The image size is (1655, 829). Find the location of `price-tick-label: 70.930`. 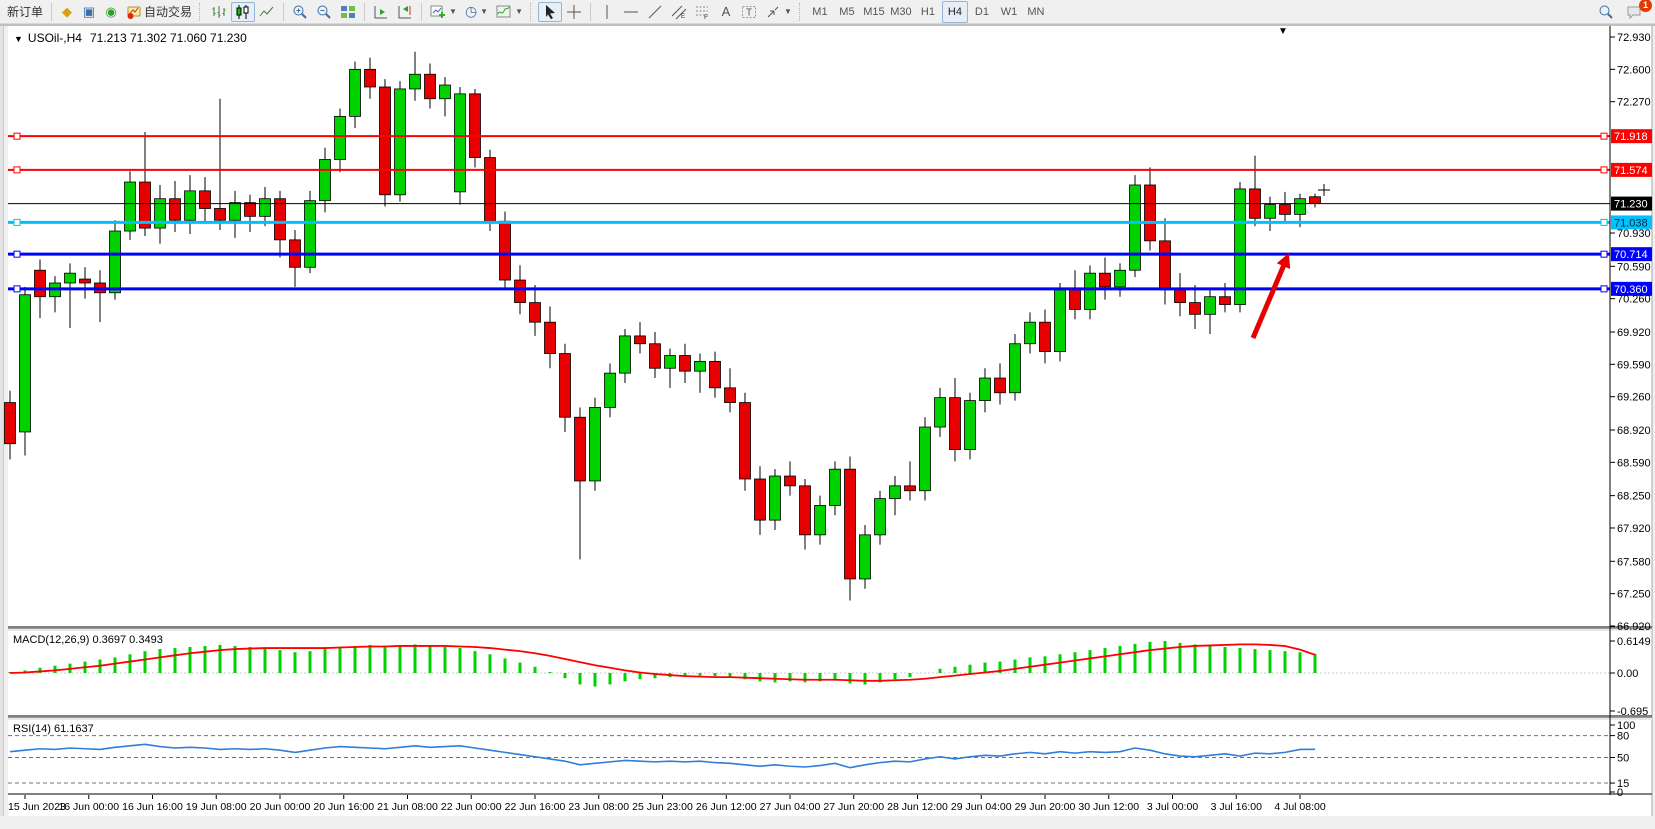

price-tick-label: 70.930 is located at coordinates (1634, 234).